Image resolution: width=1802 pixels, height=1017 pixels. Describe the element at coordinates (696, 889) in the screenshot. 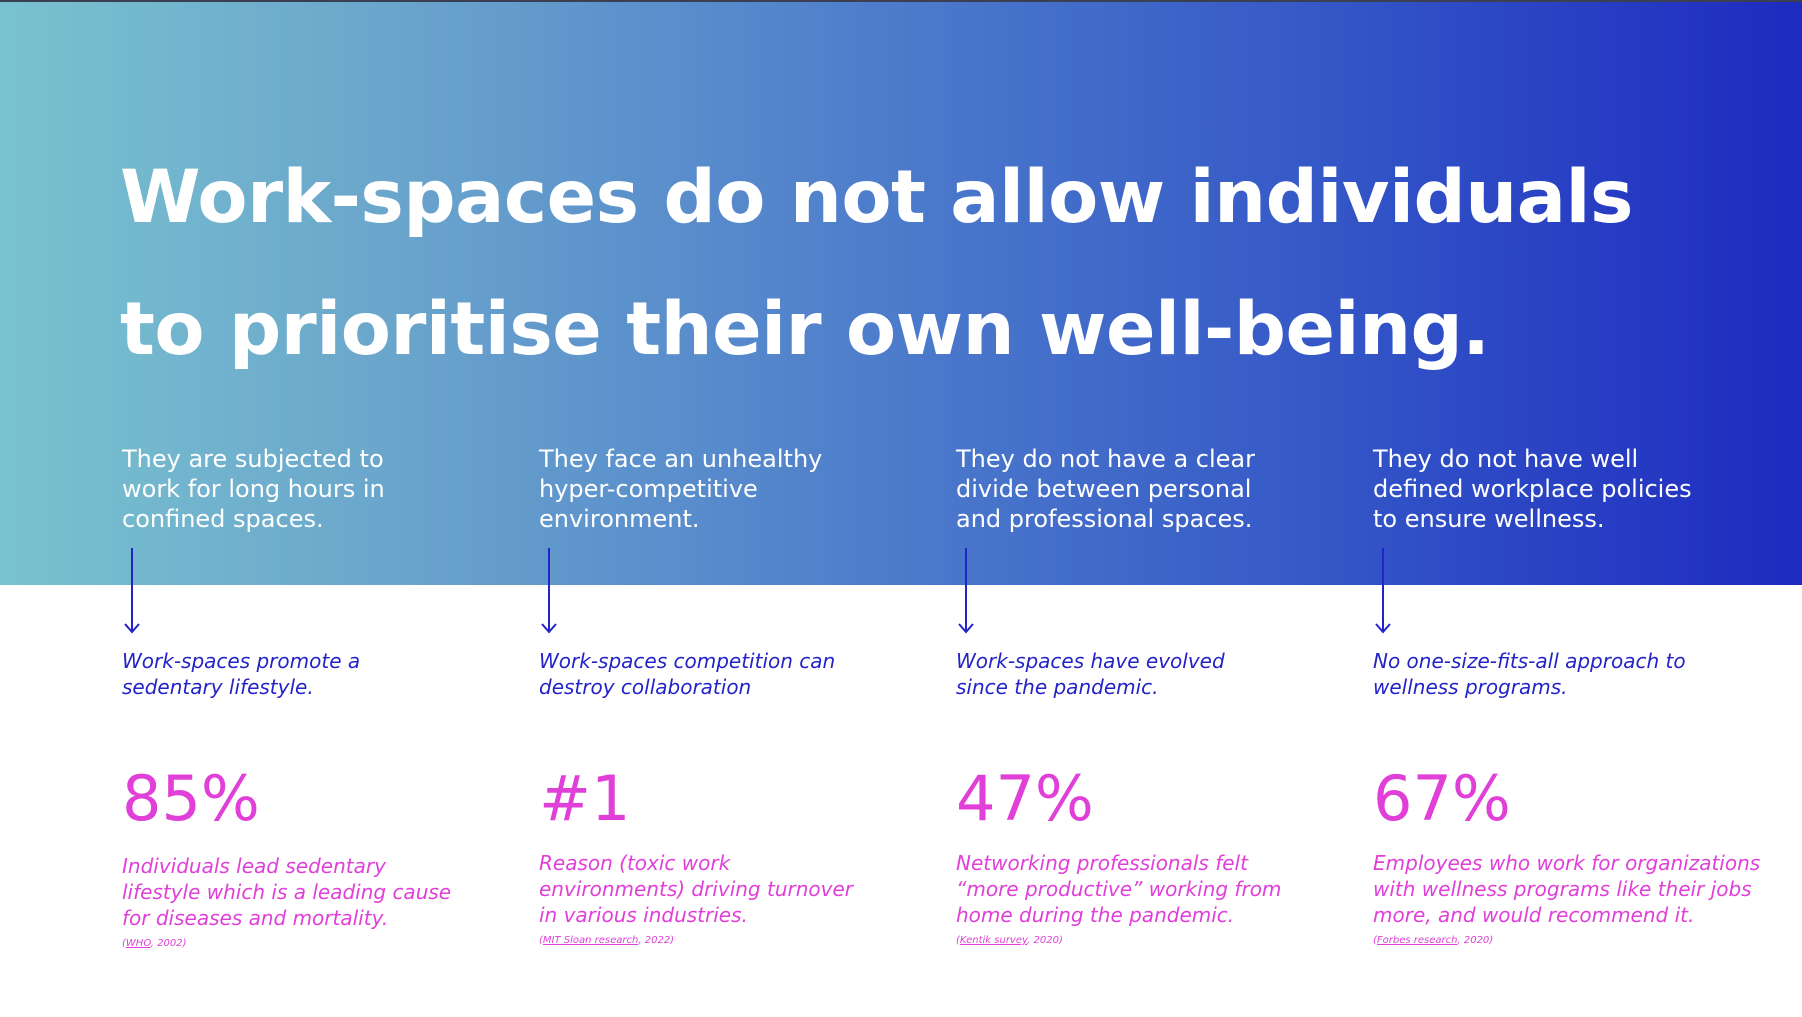

I see `stat-desc-line: environments) driving turnover` at that location.